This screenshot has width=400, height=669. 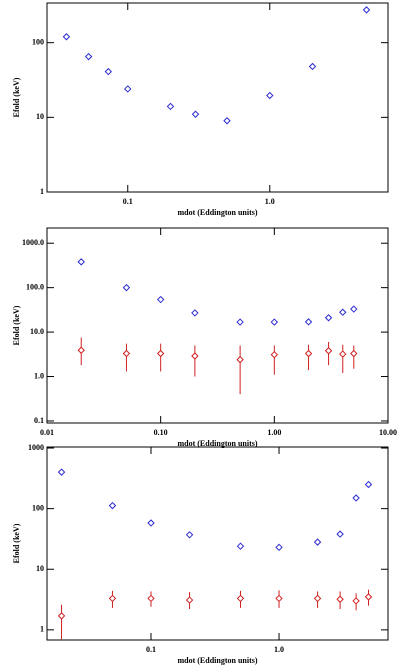 I want to click on y-tick-label: 0.1, so click(x=39, y=420).